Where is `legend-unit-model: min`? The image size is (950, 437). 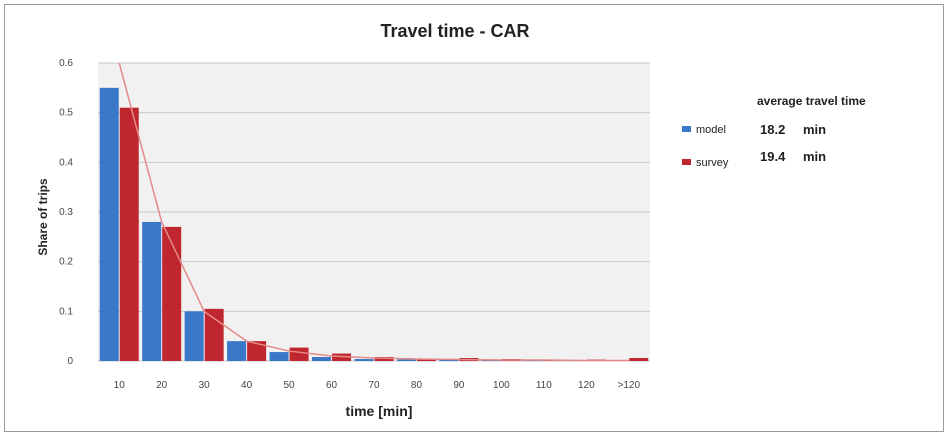
legend-unit-model: min is located at coordinates (814, 129).